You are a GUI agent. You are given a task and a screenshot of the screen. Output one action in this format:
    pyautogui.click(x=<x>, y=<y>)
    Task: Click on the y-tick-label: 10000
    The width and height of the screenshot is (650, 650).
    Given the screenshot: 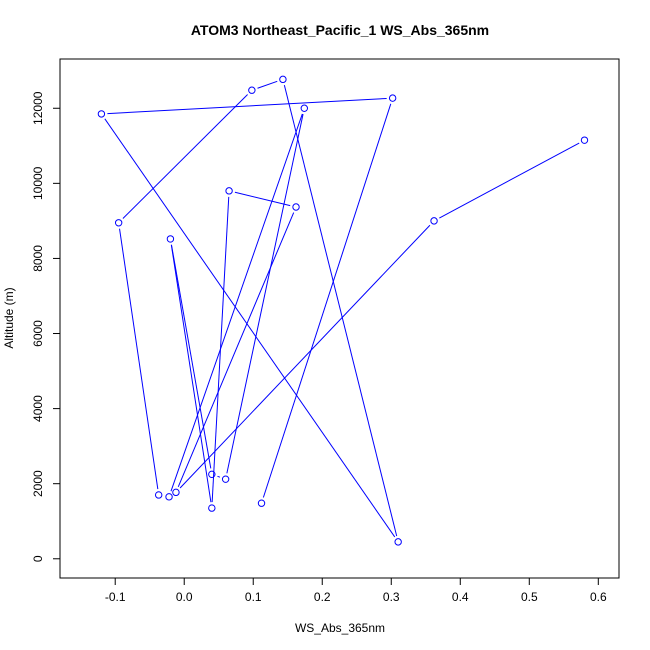 What is the action you would take?
    pyautogui.click(x=38, y=183)
    